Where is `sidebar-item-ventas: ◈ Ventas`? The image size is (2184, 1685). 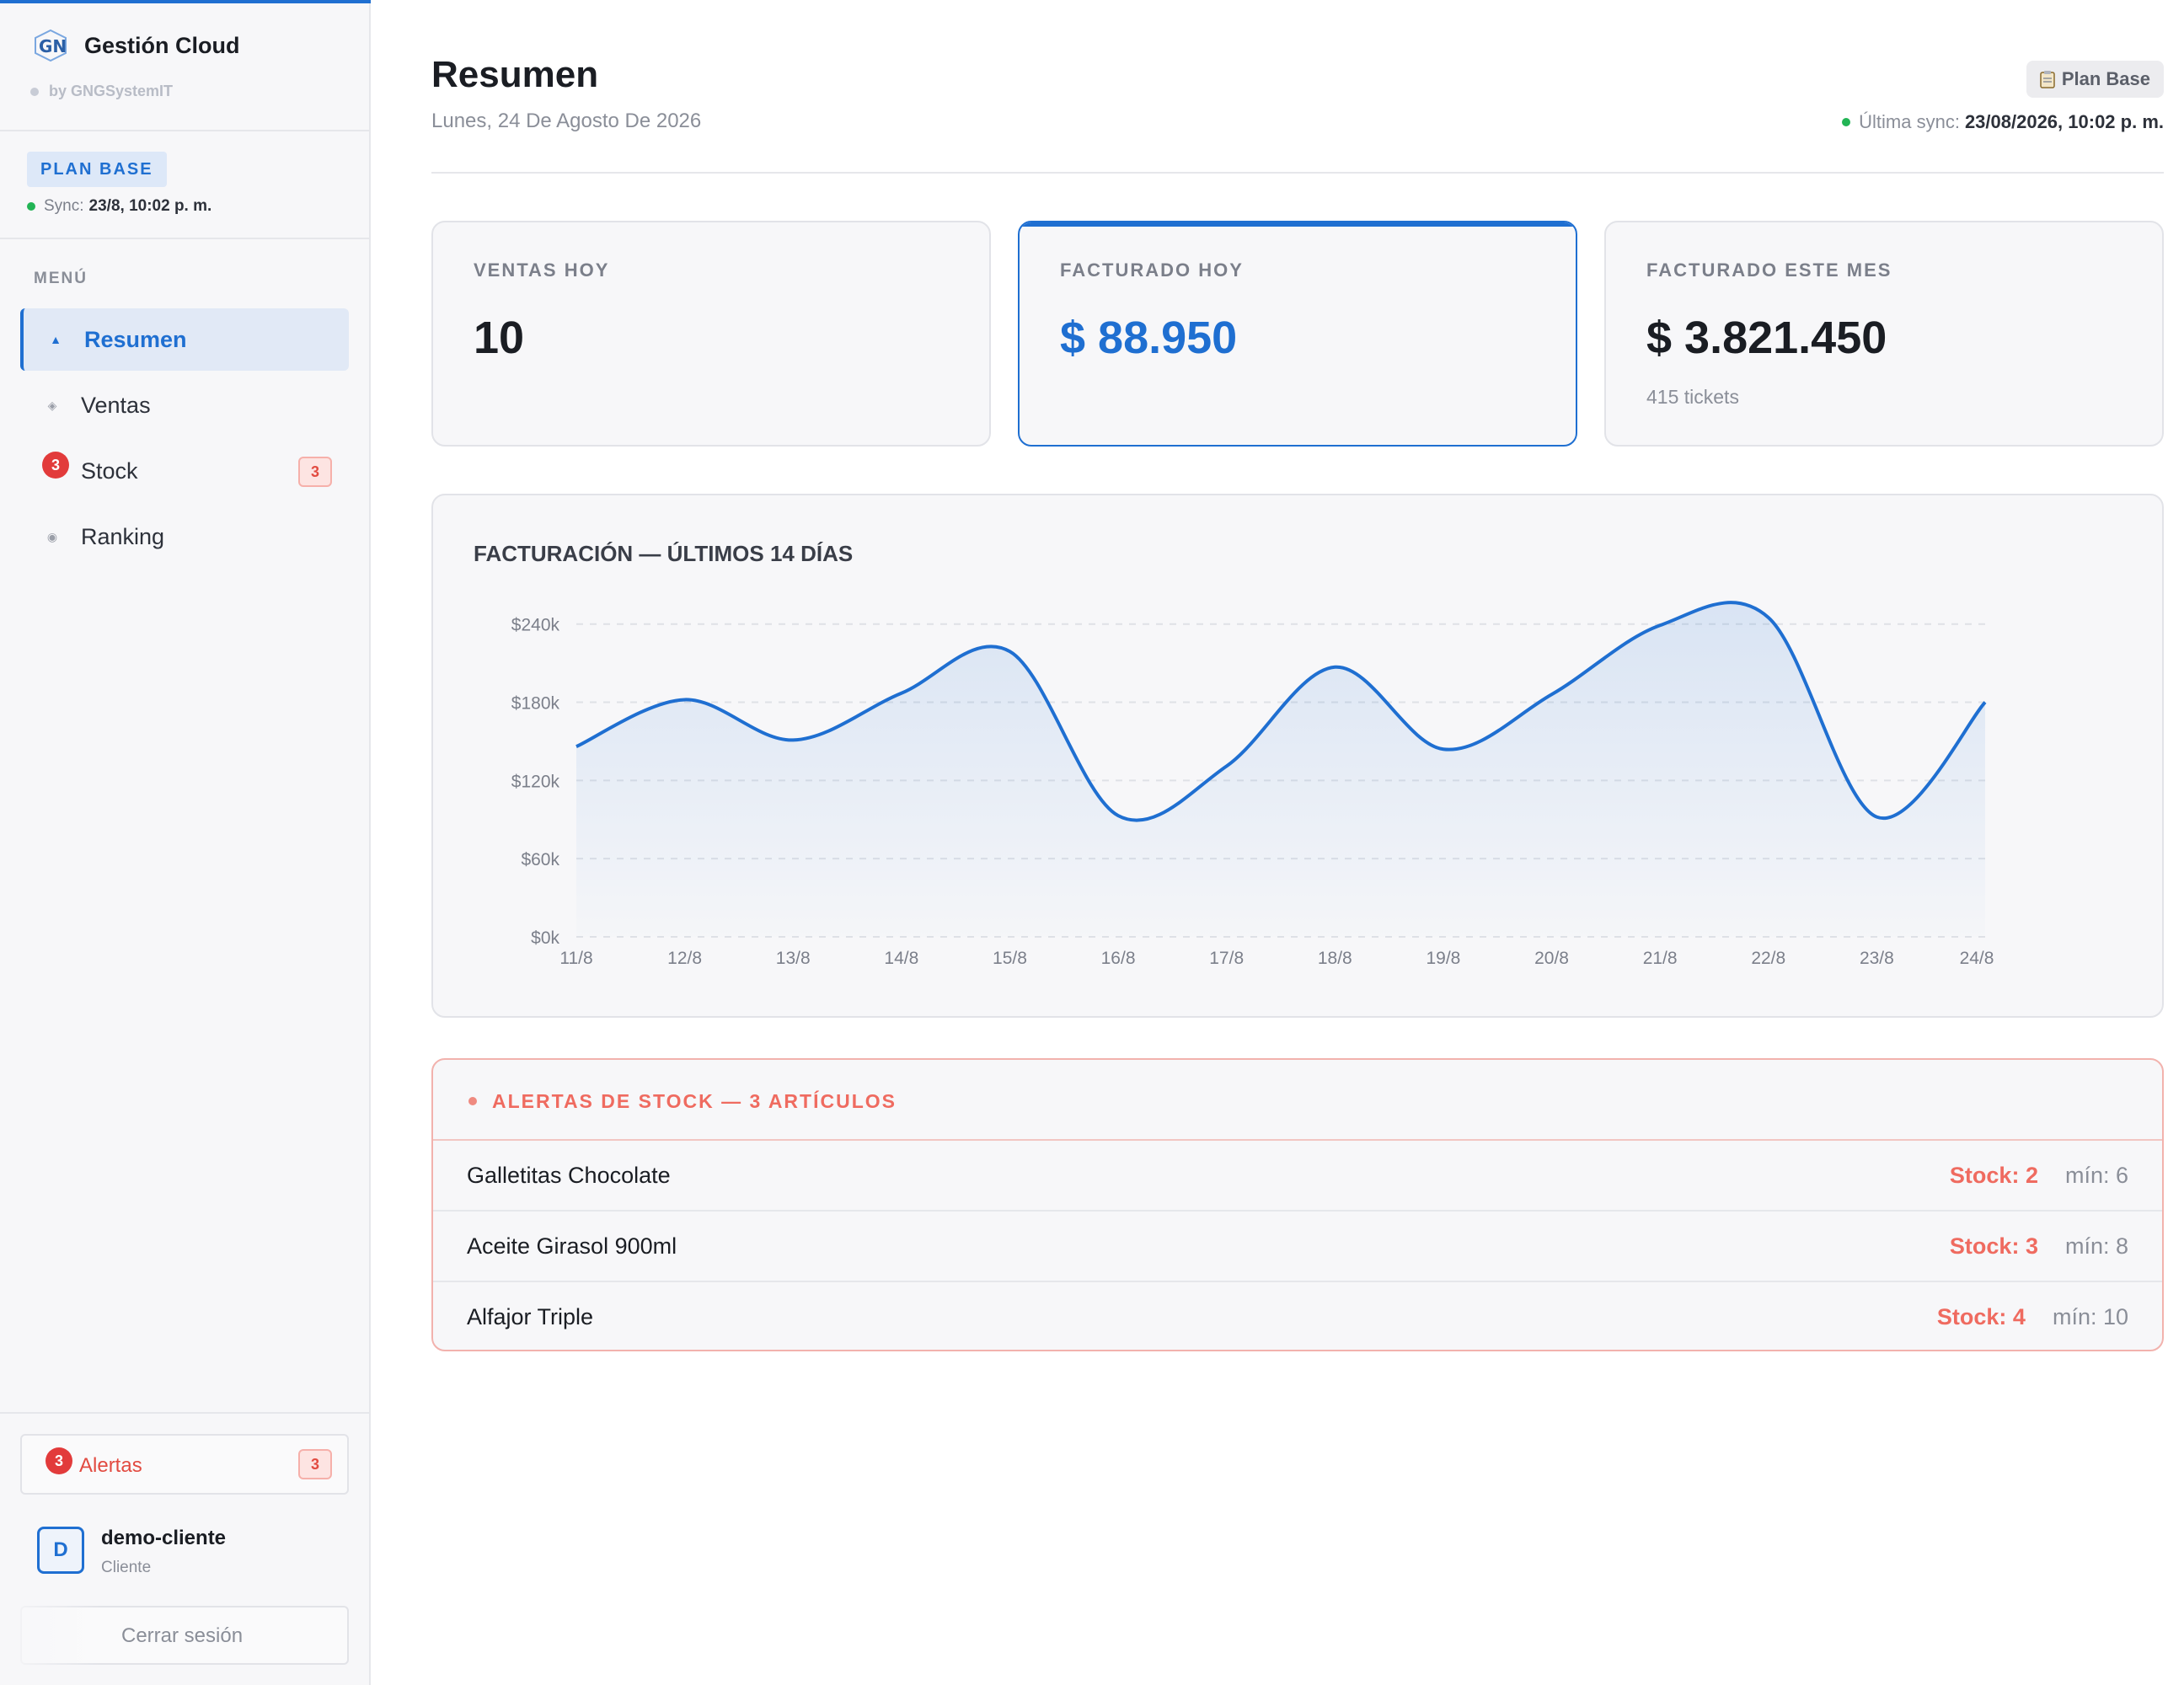
sidebar-item-ventas: ◈ Ventas is located at coordinates (184, 405).